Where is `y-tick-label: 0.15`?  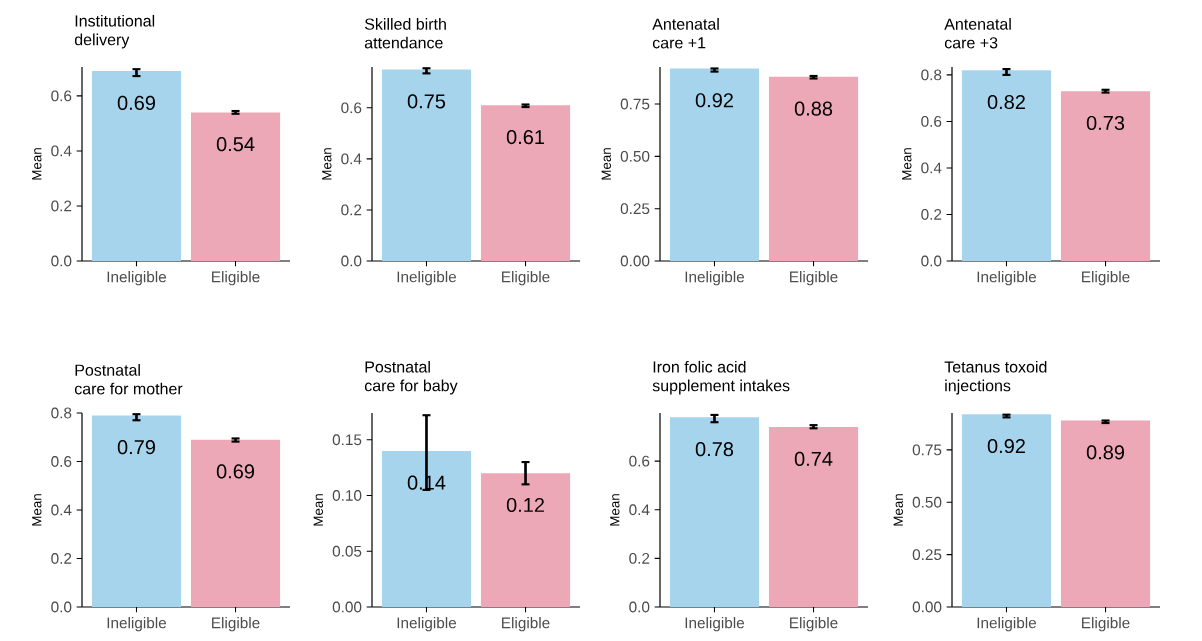 y-tick-label: 0.15 is located at coordinates (347, 440).